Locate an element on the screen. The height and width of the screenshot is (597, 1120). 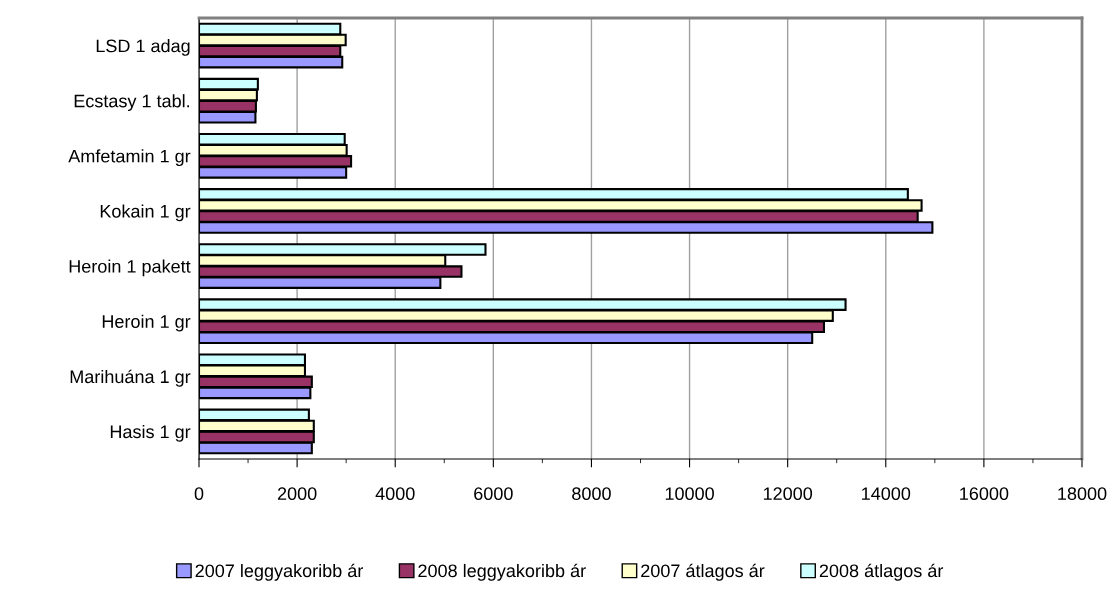
y-tick-label: Hasis 1 gr is located at coordinates (150, 433).